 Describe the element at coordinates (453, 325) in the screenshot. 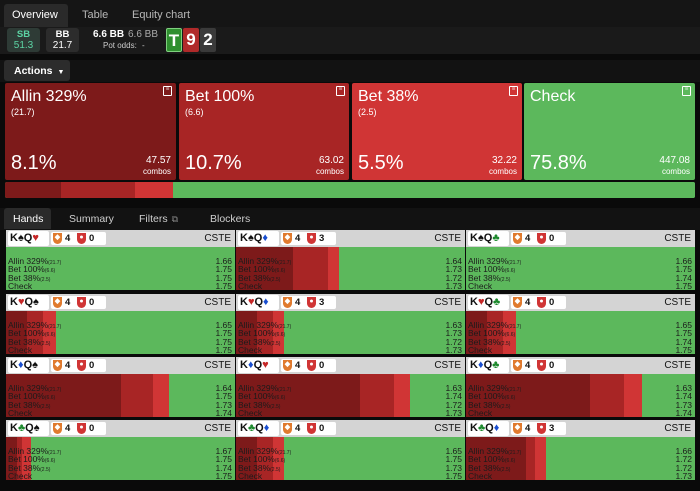

I see `action-ev: 1.63` at that location.